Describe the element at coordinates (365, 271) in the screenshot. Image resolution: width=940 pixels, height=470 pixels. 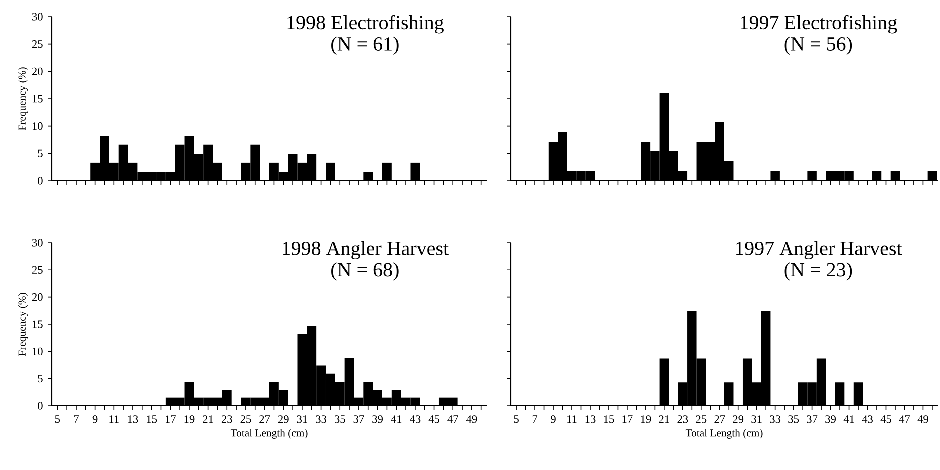
I see `text: (N = 68)` at that location.